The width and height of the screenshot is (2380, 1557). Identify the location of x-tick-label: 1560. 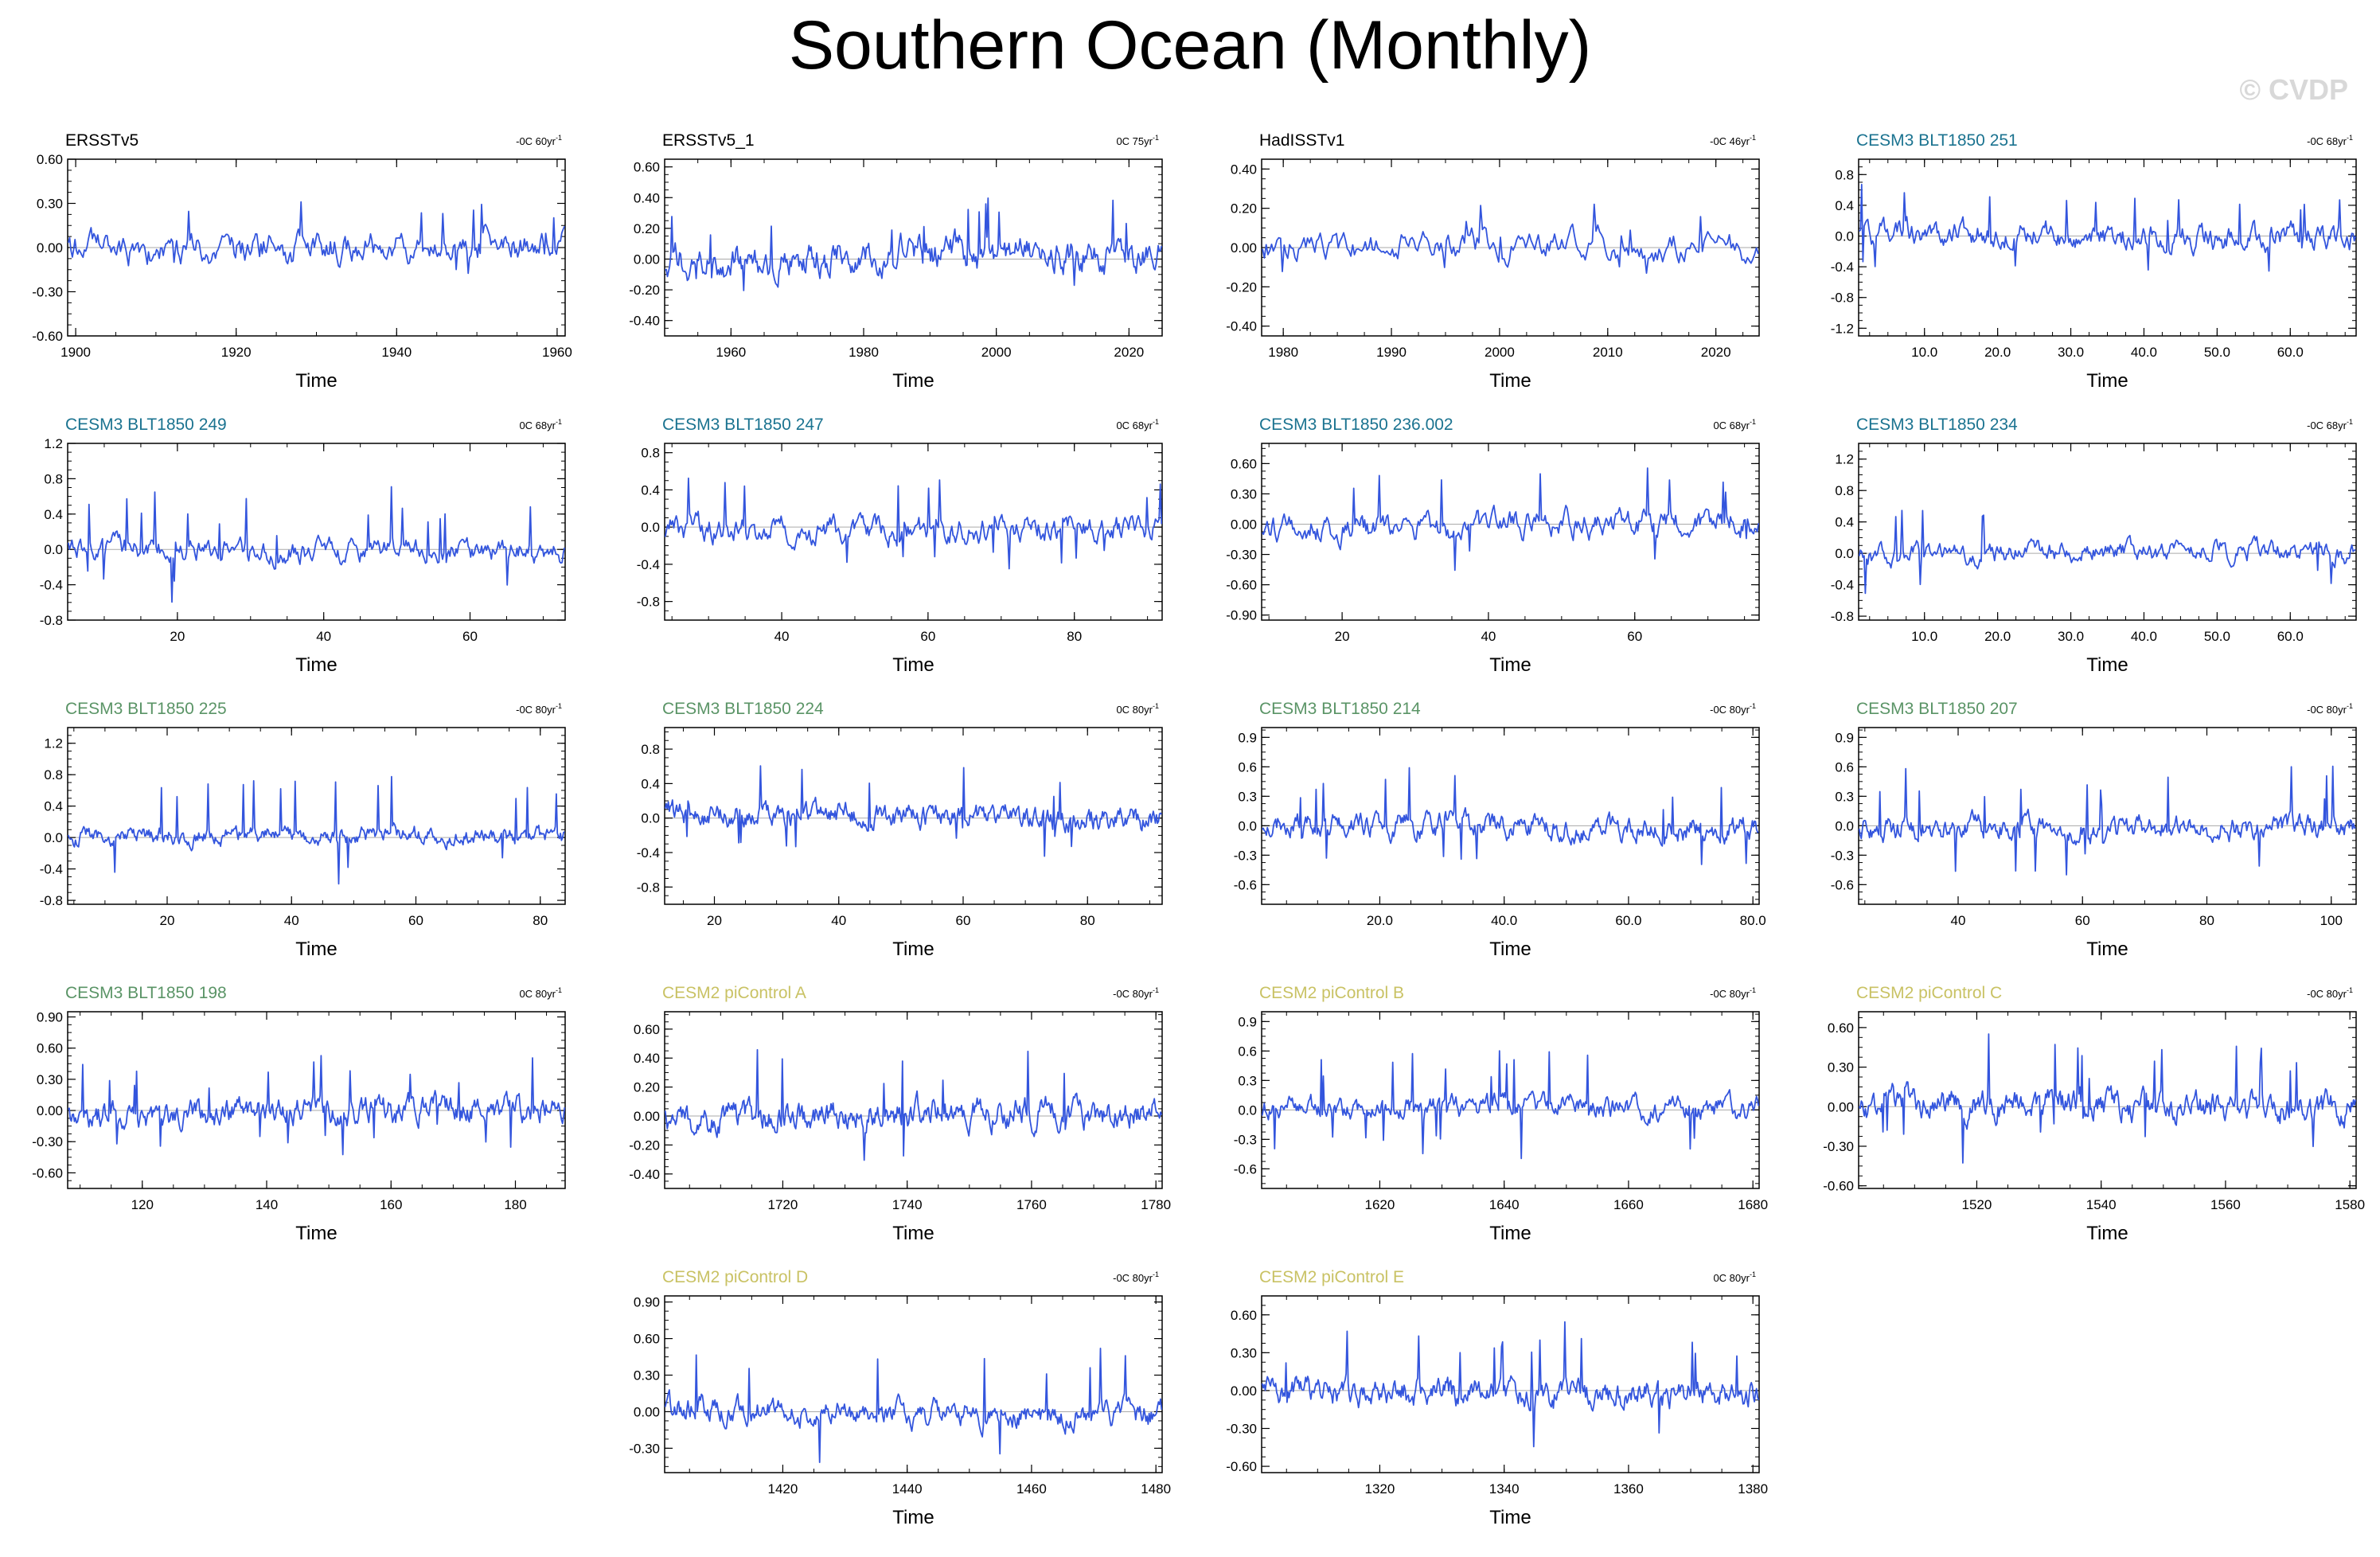
(2225, 1204).